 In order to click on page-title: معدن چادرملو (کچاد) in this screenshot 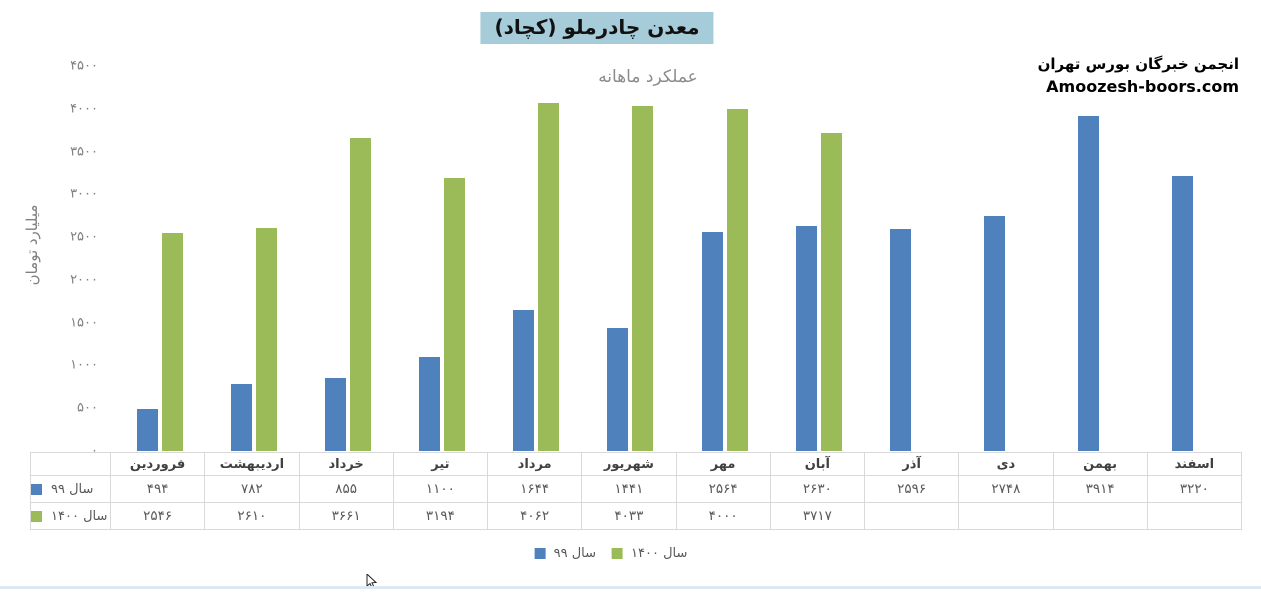, I will do `click(597, 28)`.